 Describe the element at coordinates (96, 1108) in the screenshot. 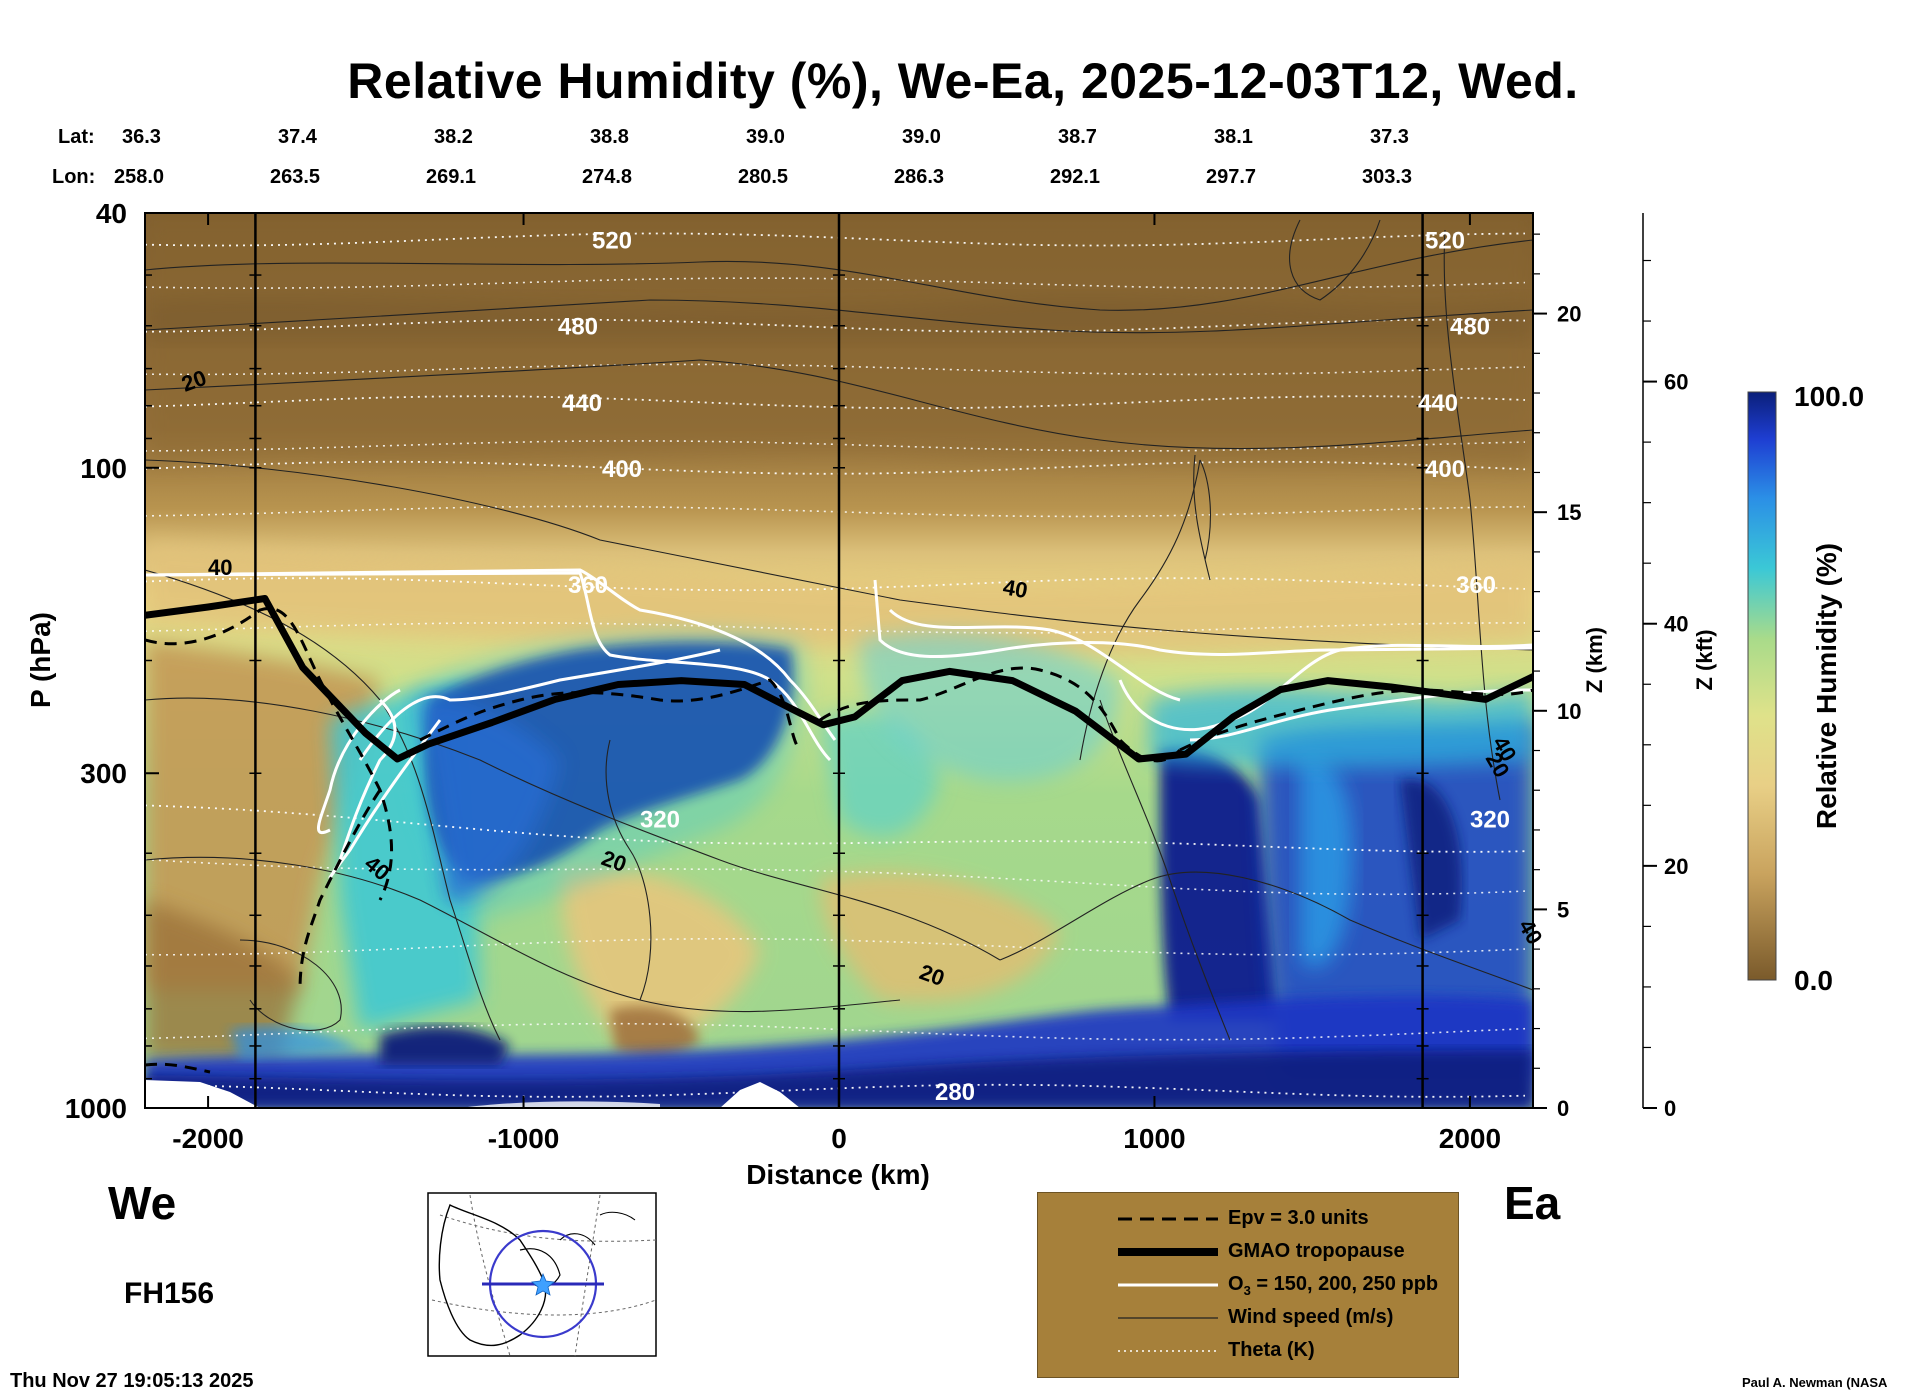

I see `y-tick-label: 1000` at that location.